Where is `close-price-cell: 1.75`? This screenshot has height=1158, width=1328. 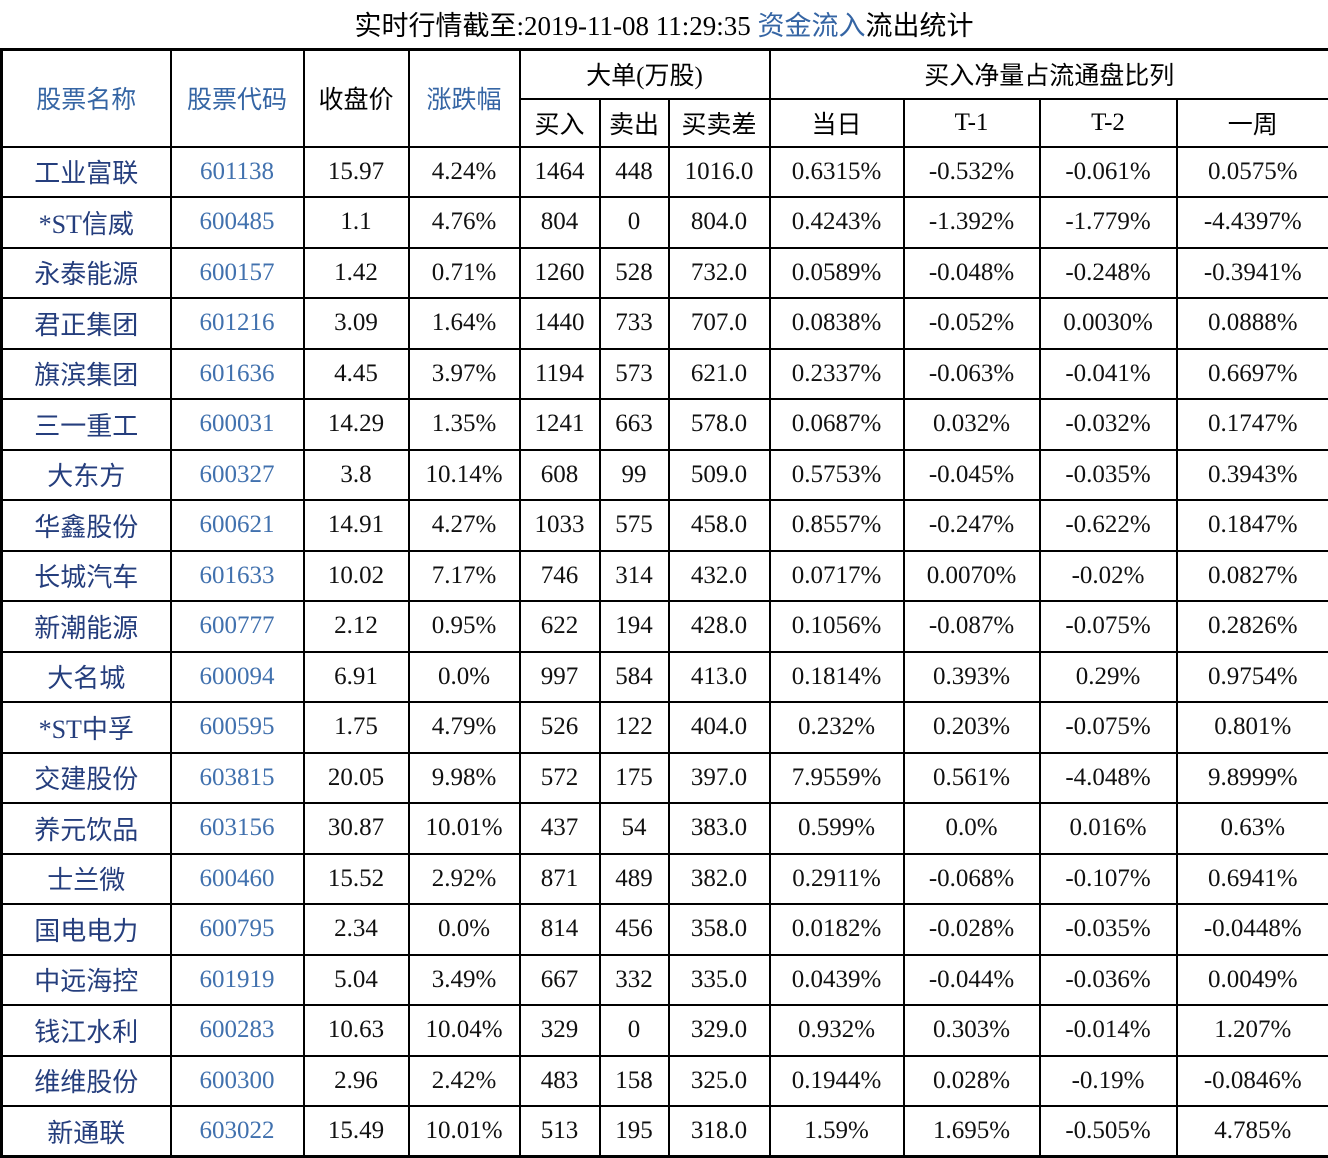
close-price-cell: 1.75 is located at coordinates (356, 727).